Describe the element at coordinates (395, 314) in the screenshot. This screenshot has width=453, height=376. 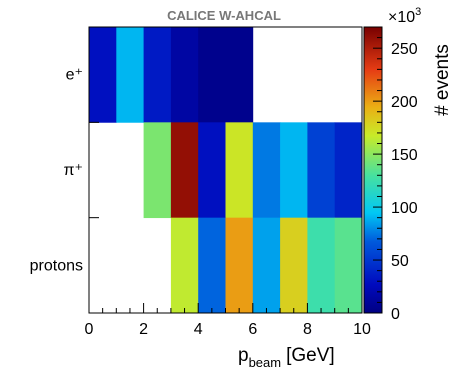
I see `colorbar-tick-label: 0` at that location.